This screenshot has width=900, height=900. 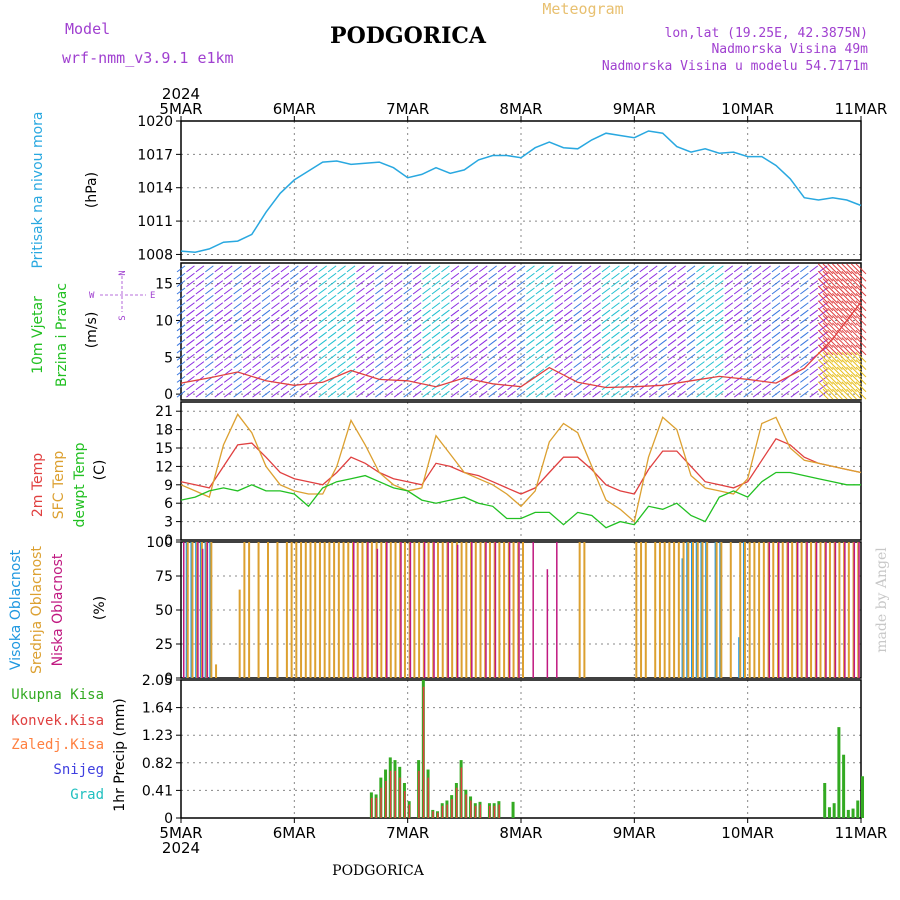 I want to click on meteogram-label: Meteogram, so click(x=582, y=9).